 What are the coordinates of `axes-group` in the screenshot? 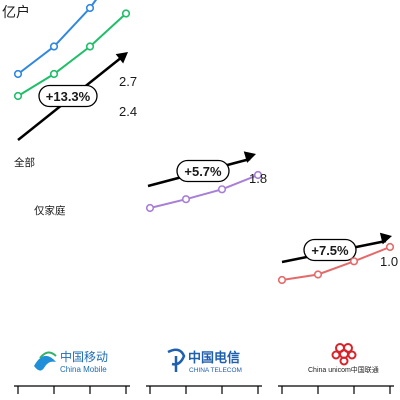 It's located at (204, 389).